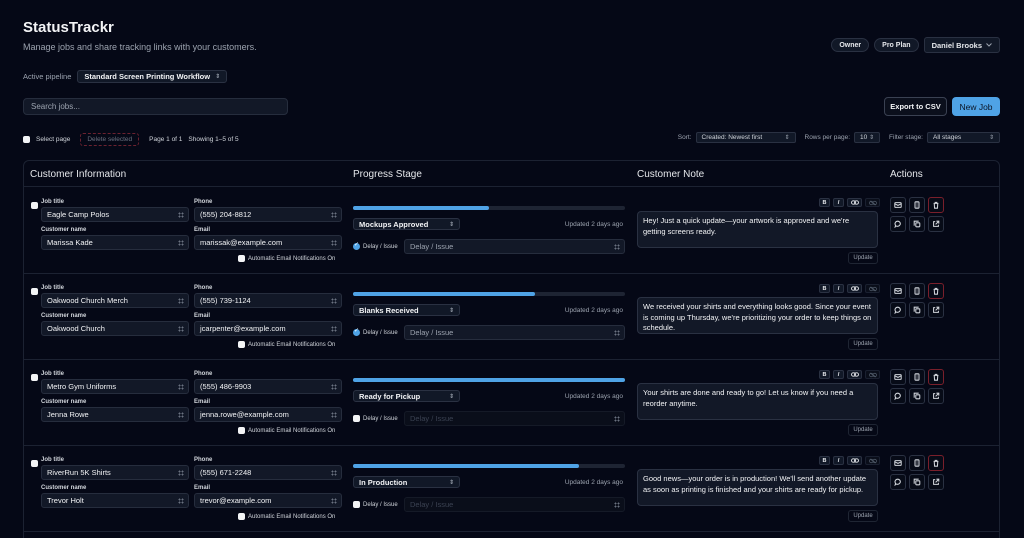 This screenshot has height=538, width=1024. Describe the element at coordinates (268, 214) in the screenshot. I see `phone-input: (555) 204-8812` at that location.